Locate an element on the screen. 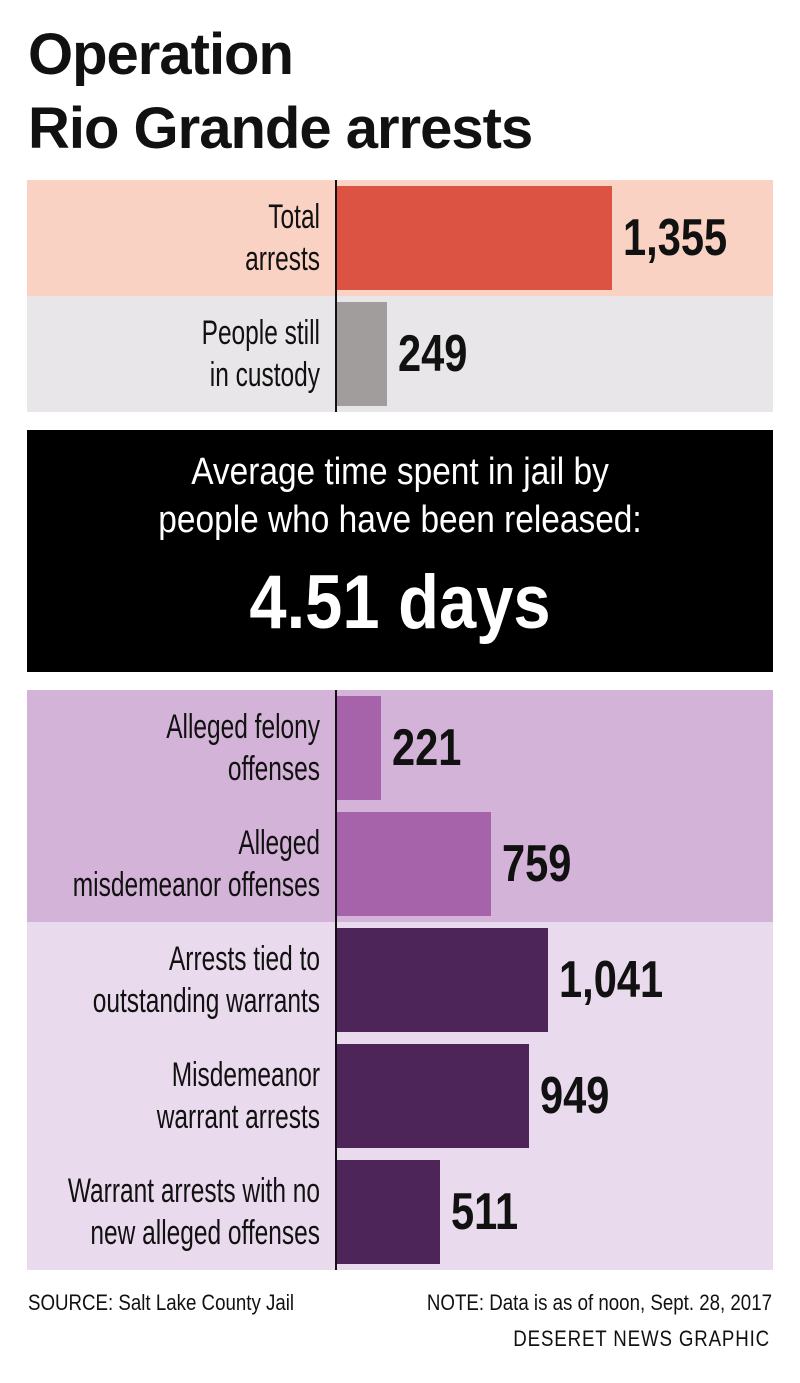  note: NOTE: Data is as of noon, Sept. 28, 2017 is located at coordinates (599, 1302).